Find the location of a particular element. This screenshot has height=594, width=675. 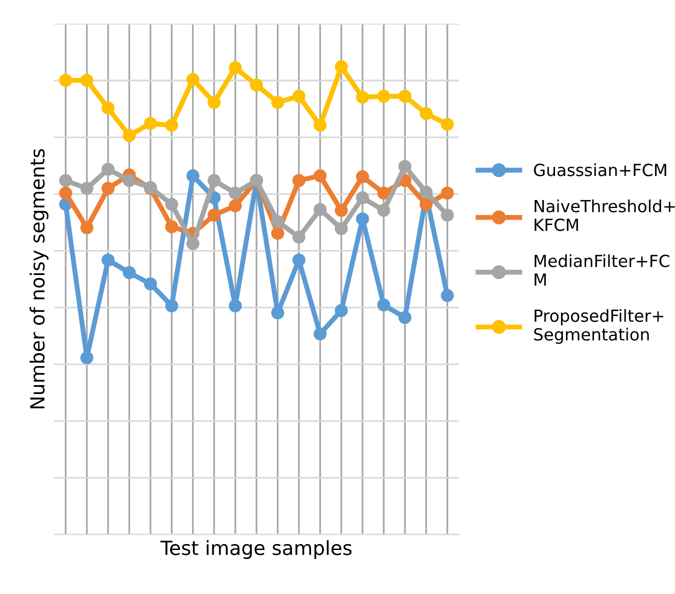

x-axis-title: Test image samples is located at coordinates (256, 549).